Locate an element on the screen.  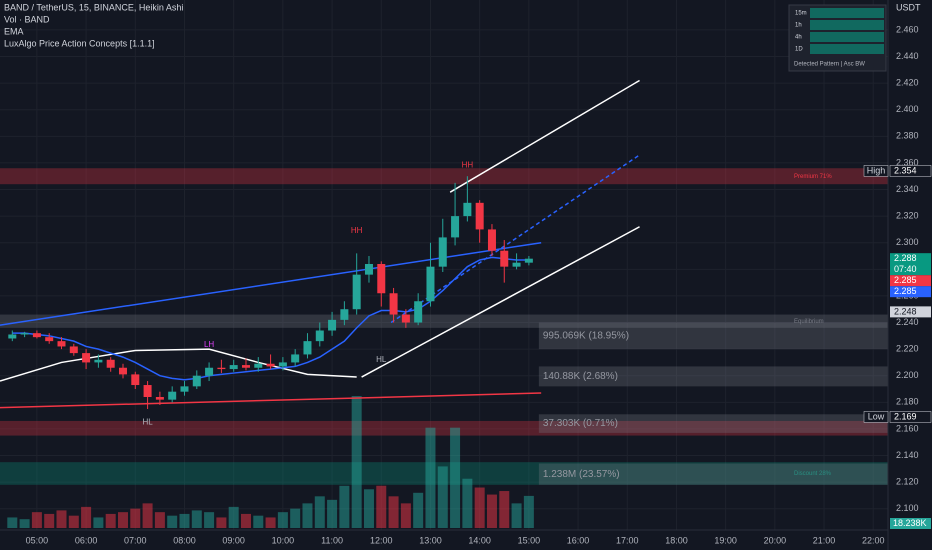
y-tick-label: 2.400 is located at coordinates (907, 109).